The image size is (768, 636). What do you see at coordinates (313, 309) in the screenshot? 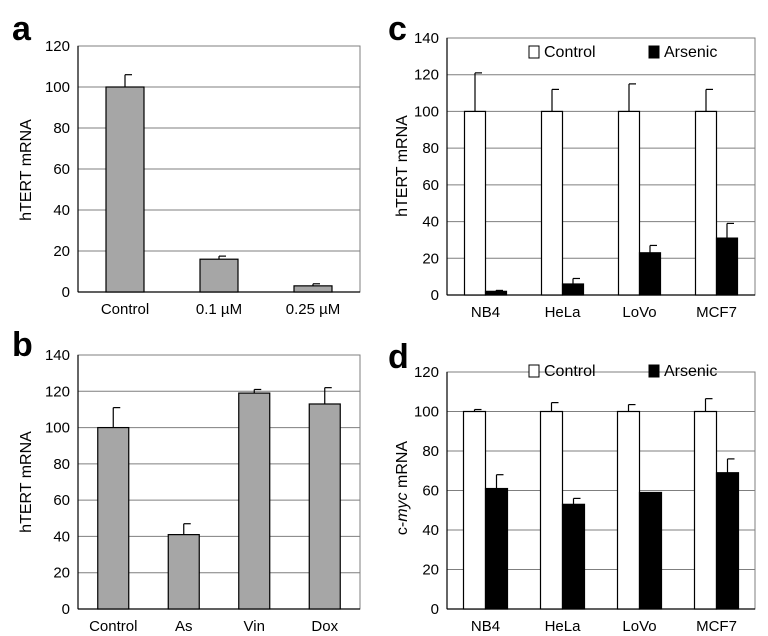
I see `panel-a-xtick-label: 0.25 µM` at bounding box center [313, 309].